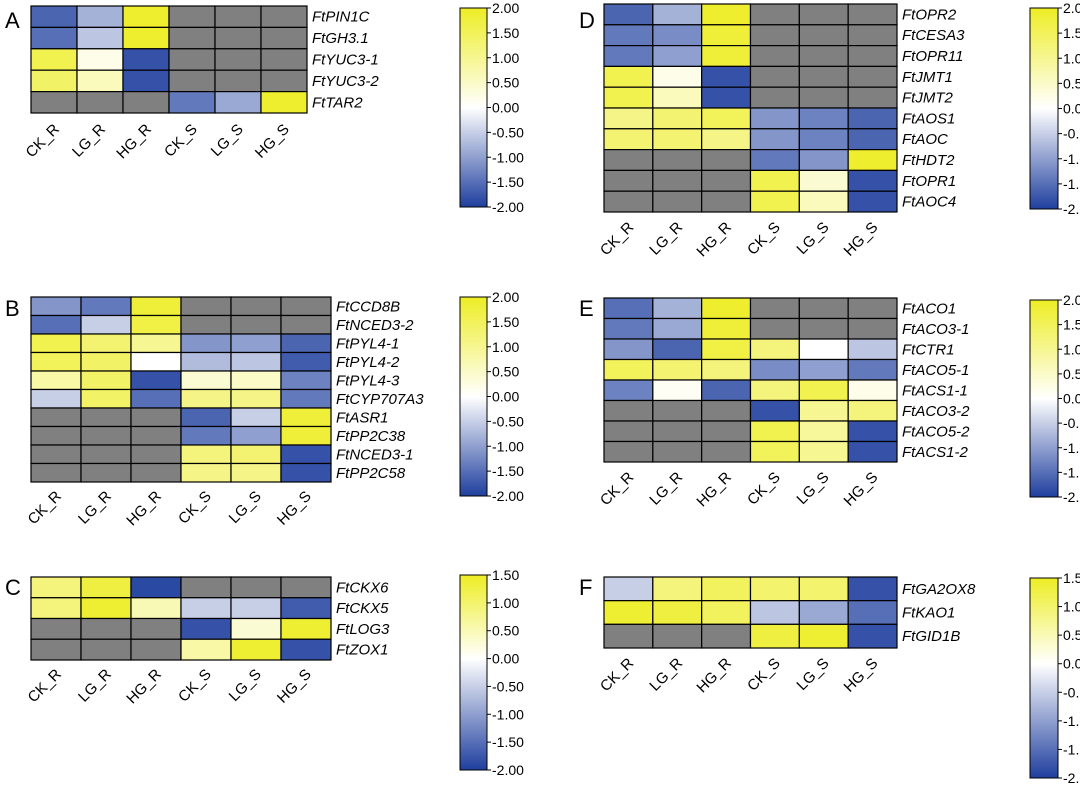 Image resolution: width=1080 pixels, height=787 pixels. I want to click on gene-label: FtPIN1C, so click(341, 17).